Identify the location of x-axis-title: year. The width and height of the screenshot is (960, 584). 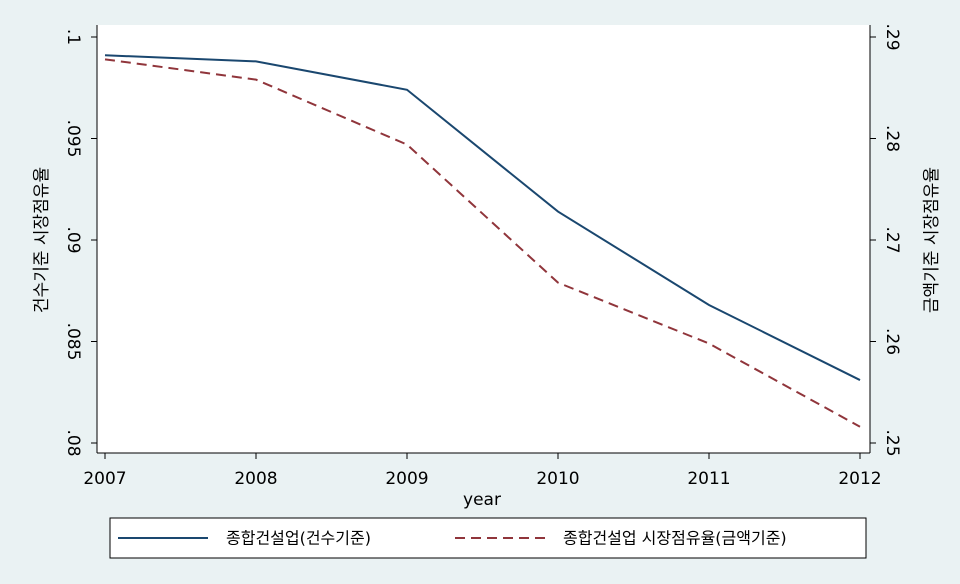
(482, 500).